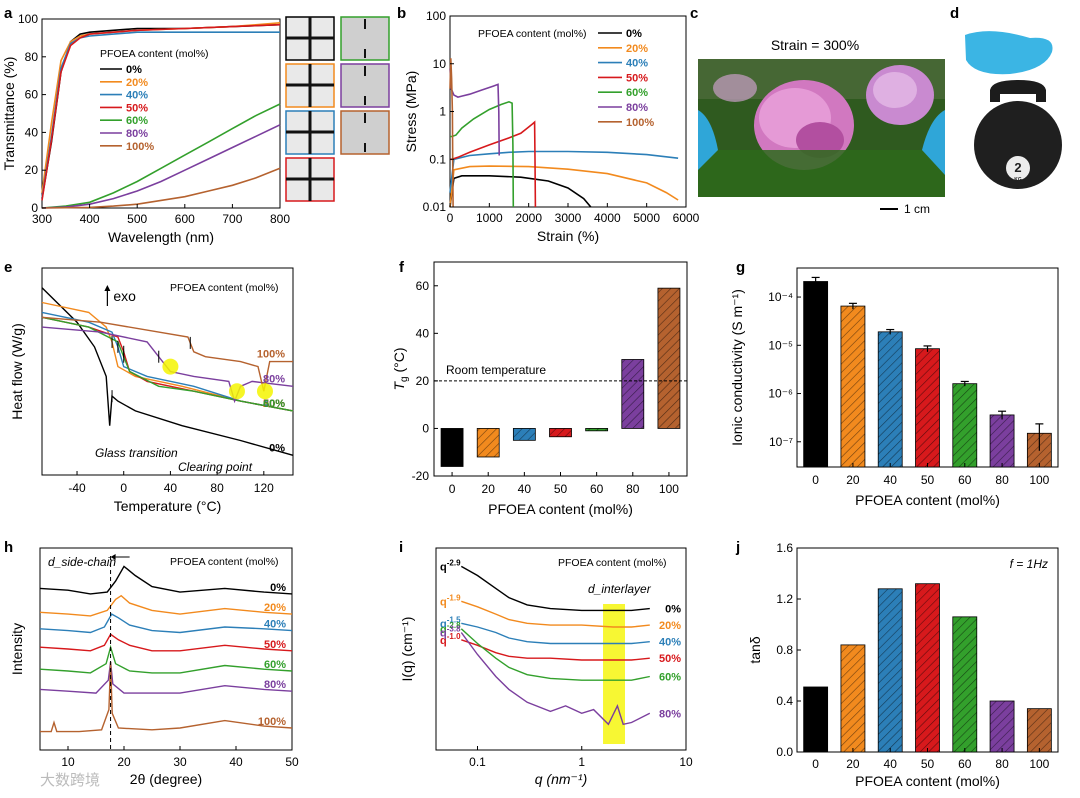 The image size is (1080, 798). Describe the element at coordinates (784, 599) in the screenshot. I see `y-tick-label: 1.2` at that location.